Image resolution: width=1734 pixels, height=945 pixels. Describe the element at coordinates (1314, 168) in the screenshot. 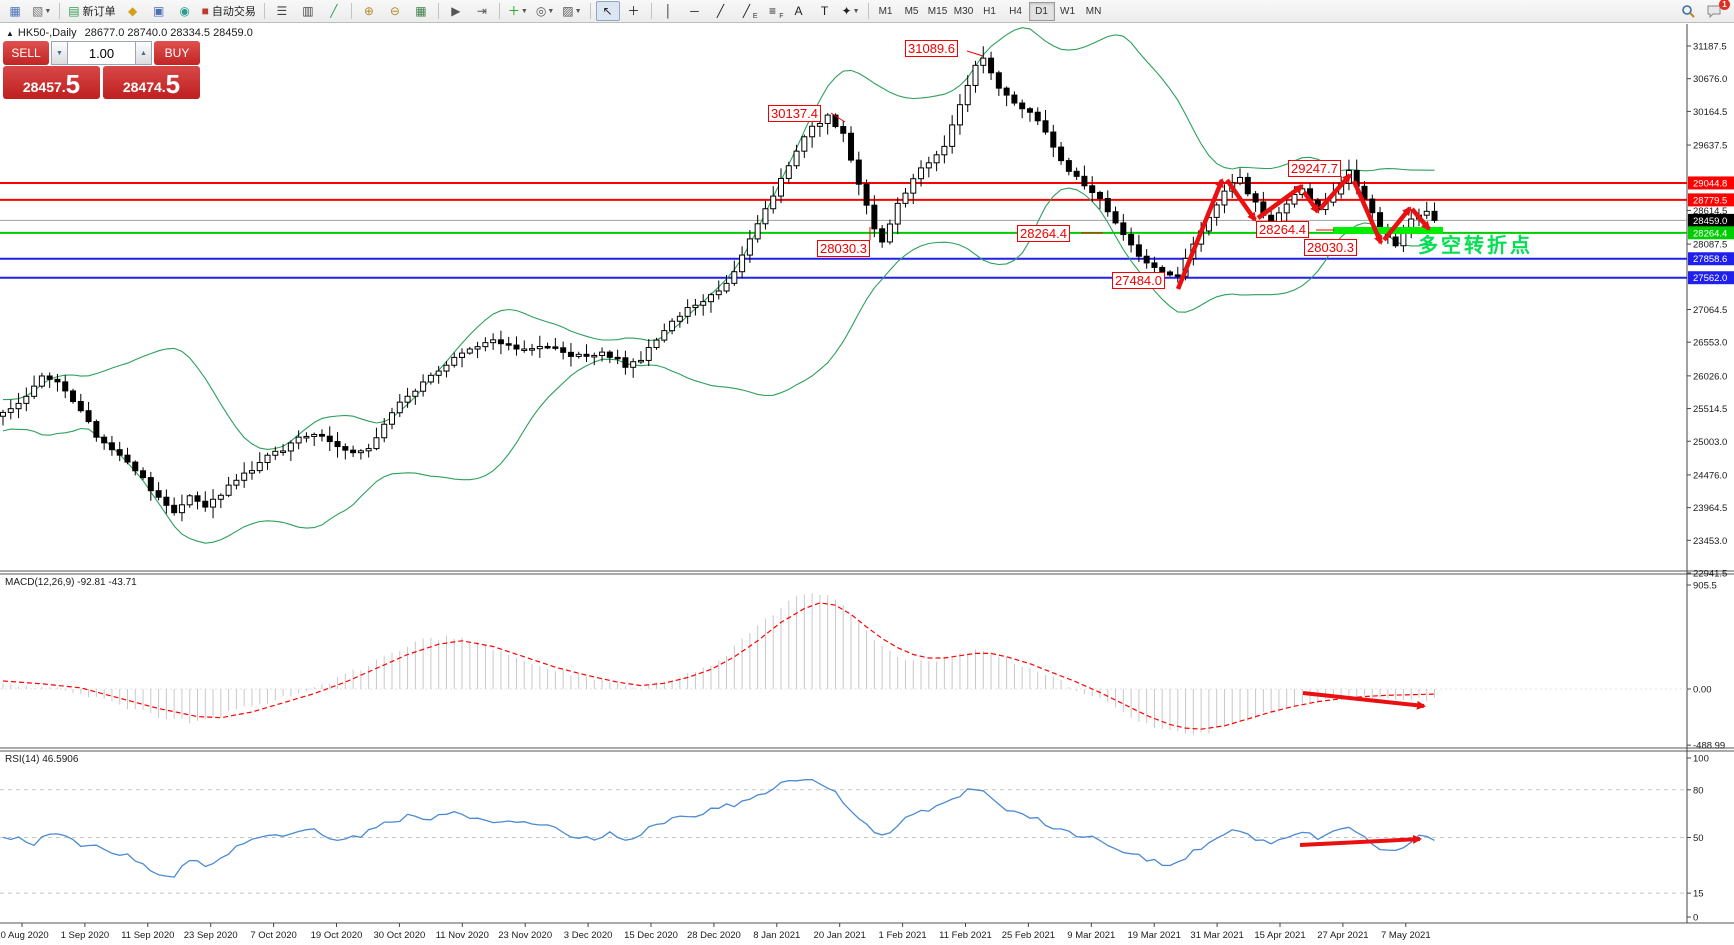

I see `price-annotation-label: 29247.7` at that location.